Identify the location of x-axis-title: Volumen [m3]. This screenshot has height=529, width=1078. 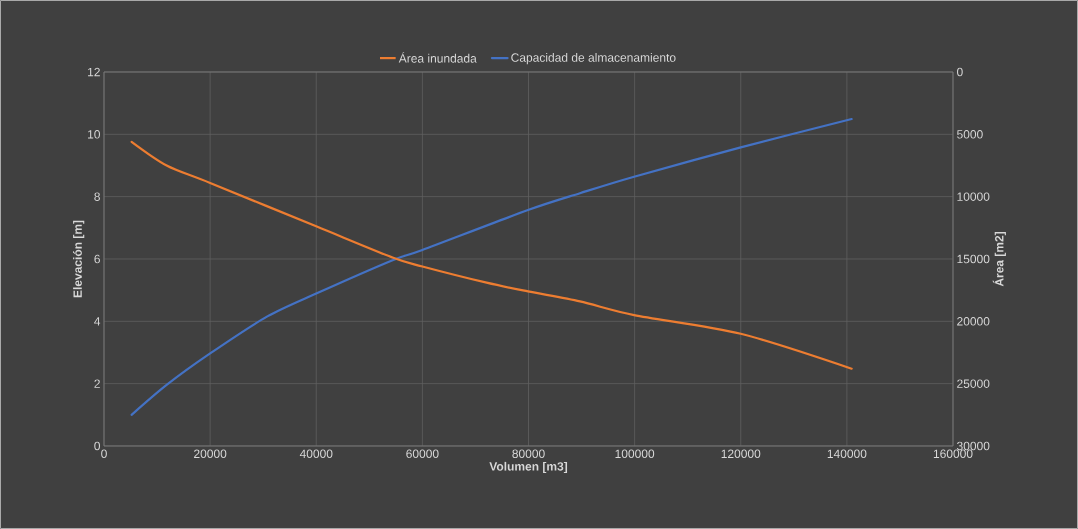
(528, 467).